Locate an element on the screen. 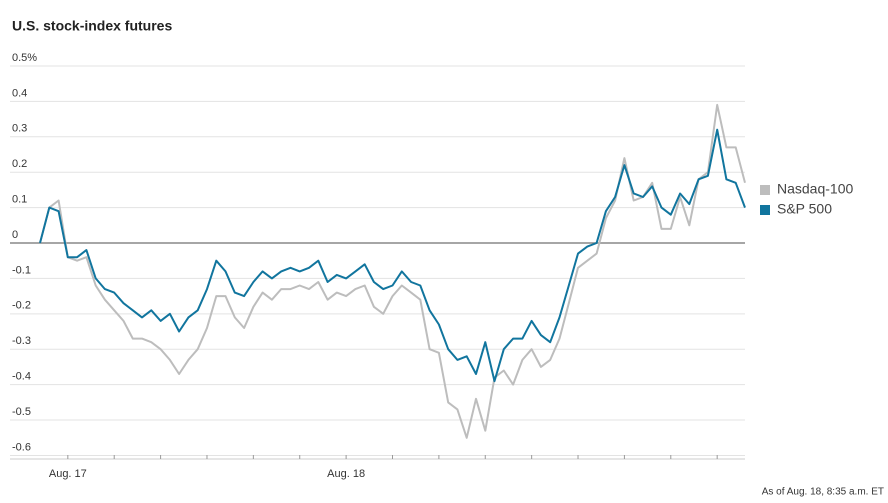 The height and width of the screenshot is (503, 888). x-tick-label: Aug. 18 is located at coordinates (346, 474).